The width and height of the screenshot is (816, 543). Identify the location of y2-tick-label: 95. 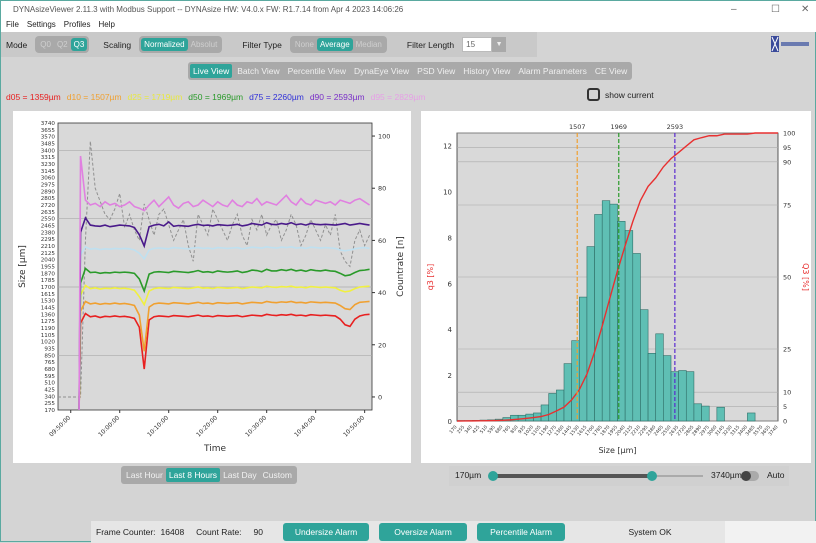
(787, 148).